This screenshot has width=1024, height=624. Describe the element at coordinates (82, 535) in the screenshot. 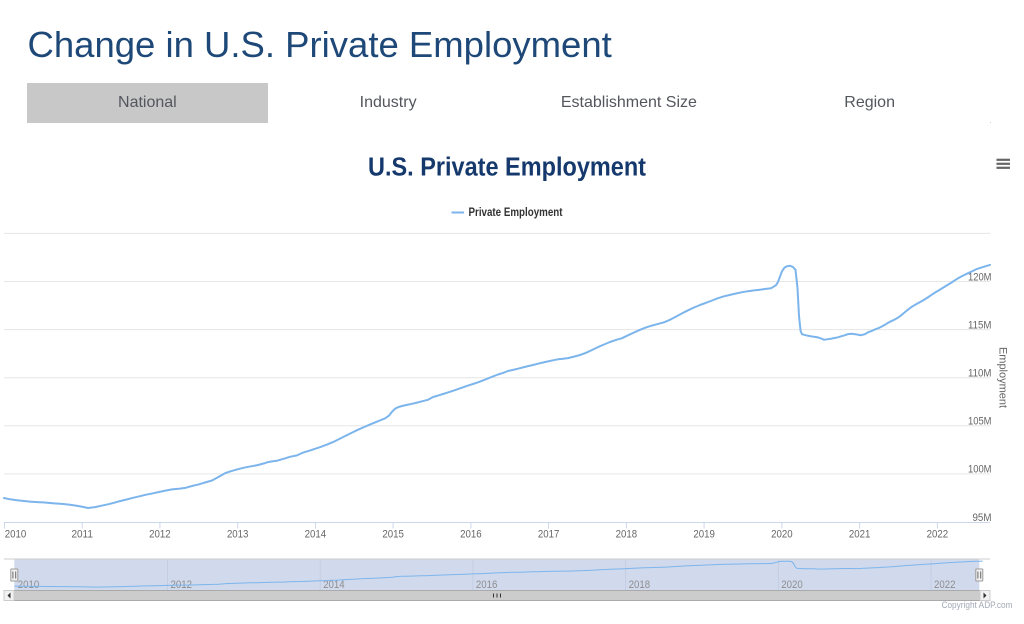

I see `svg-text: 2011` at that location.